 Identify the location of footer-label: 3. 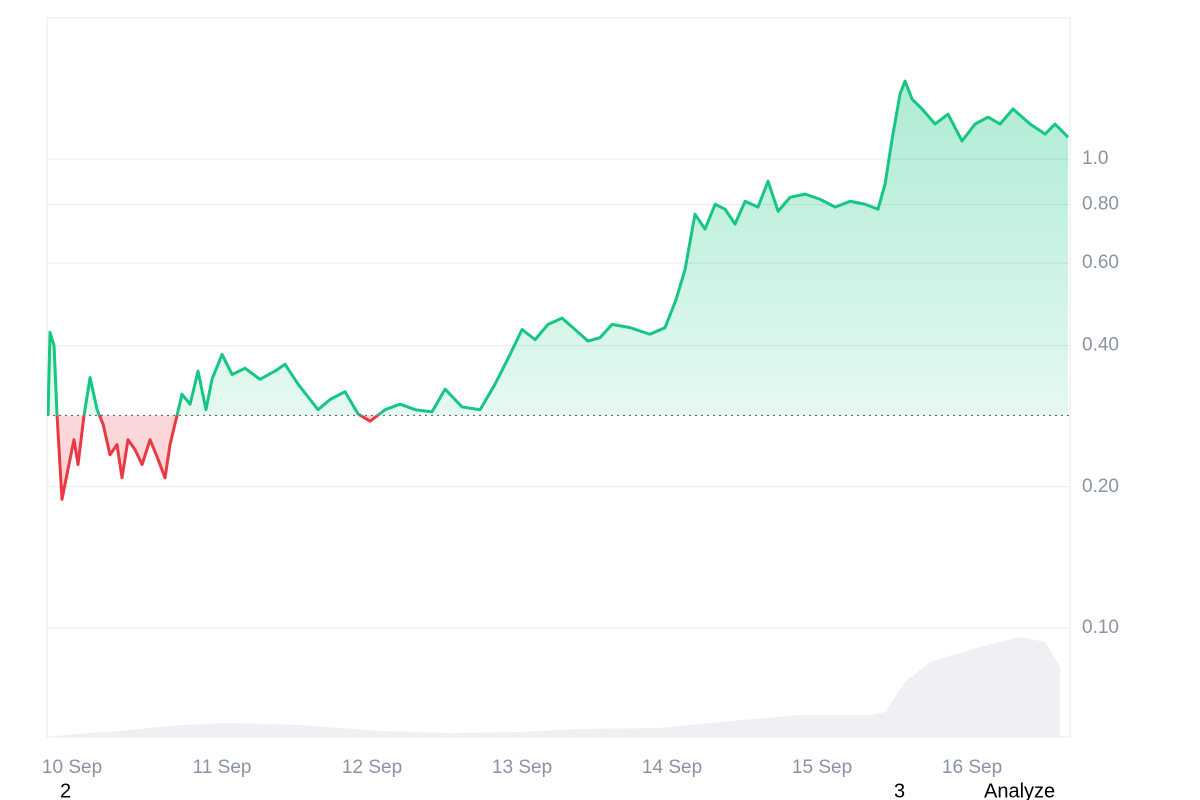
(899, 790).